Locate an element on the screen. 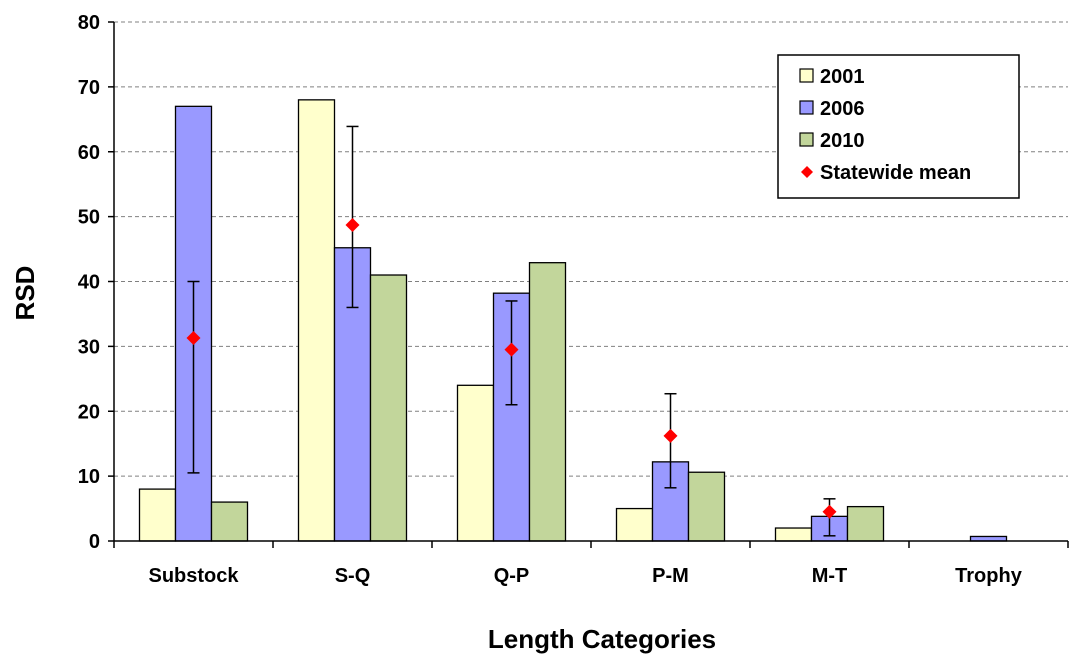  bar-2010-M-T is located at coordinates (865, 523).